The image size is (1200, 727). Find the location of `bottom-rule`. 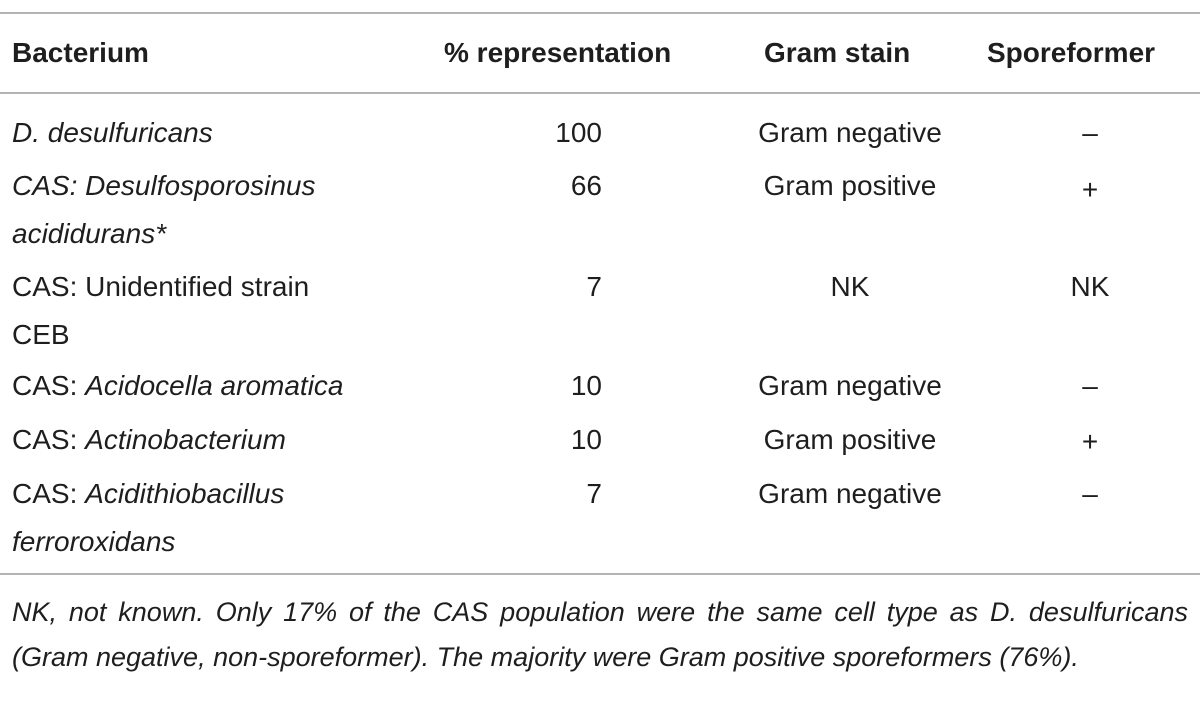

bottom-rule is located at coordinates (600, 574).